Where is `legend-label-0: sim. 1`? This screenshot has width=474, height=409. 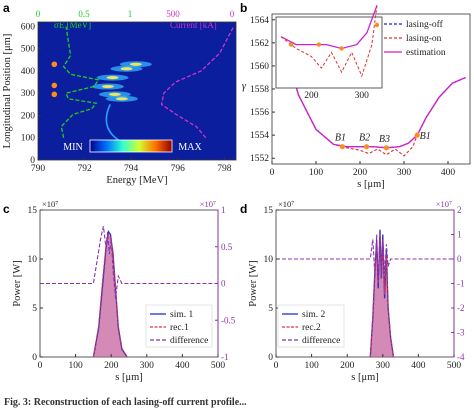
legend-label-0: sim. 1 is located at coordinates (181, 315).